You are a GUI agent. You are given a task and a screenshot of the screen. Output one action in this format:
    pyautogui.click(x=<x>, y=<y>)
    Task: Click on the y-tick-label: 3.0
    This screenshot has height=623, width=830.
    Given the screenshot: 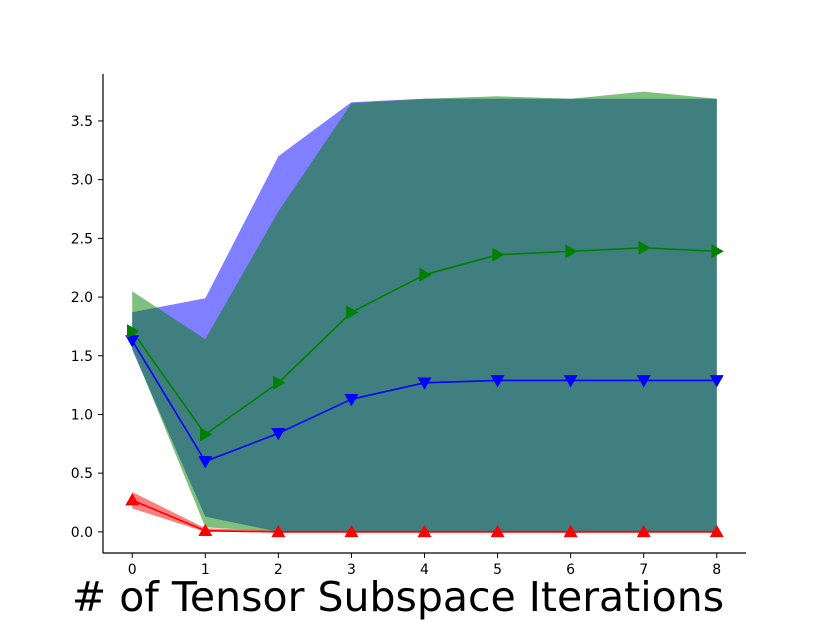 What is the action you would take?
    pyautogui.click(x=82, y=181)
    